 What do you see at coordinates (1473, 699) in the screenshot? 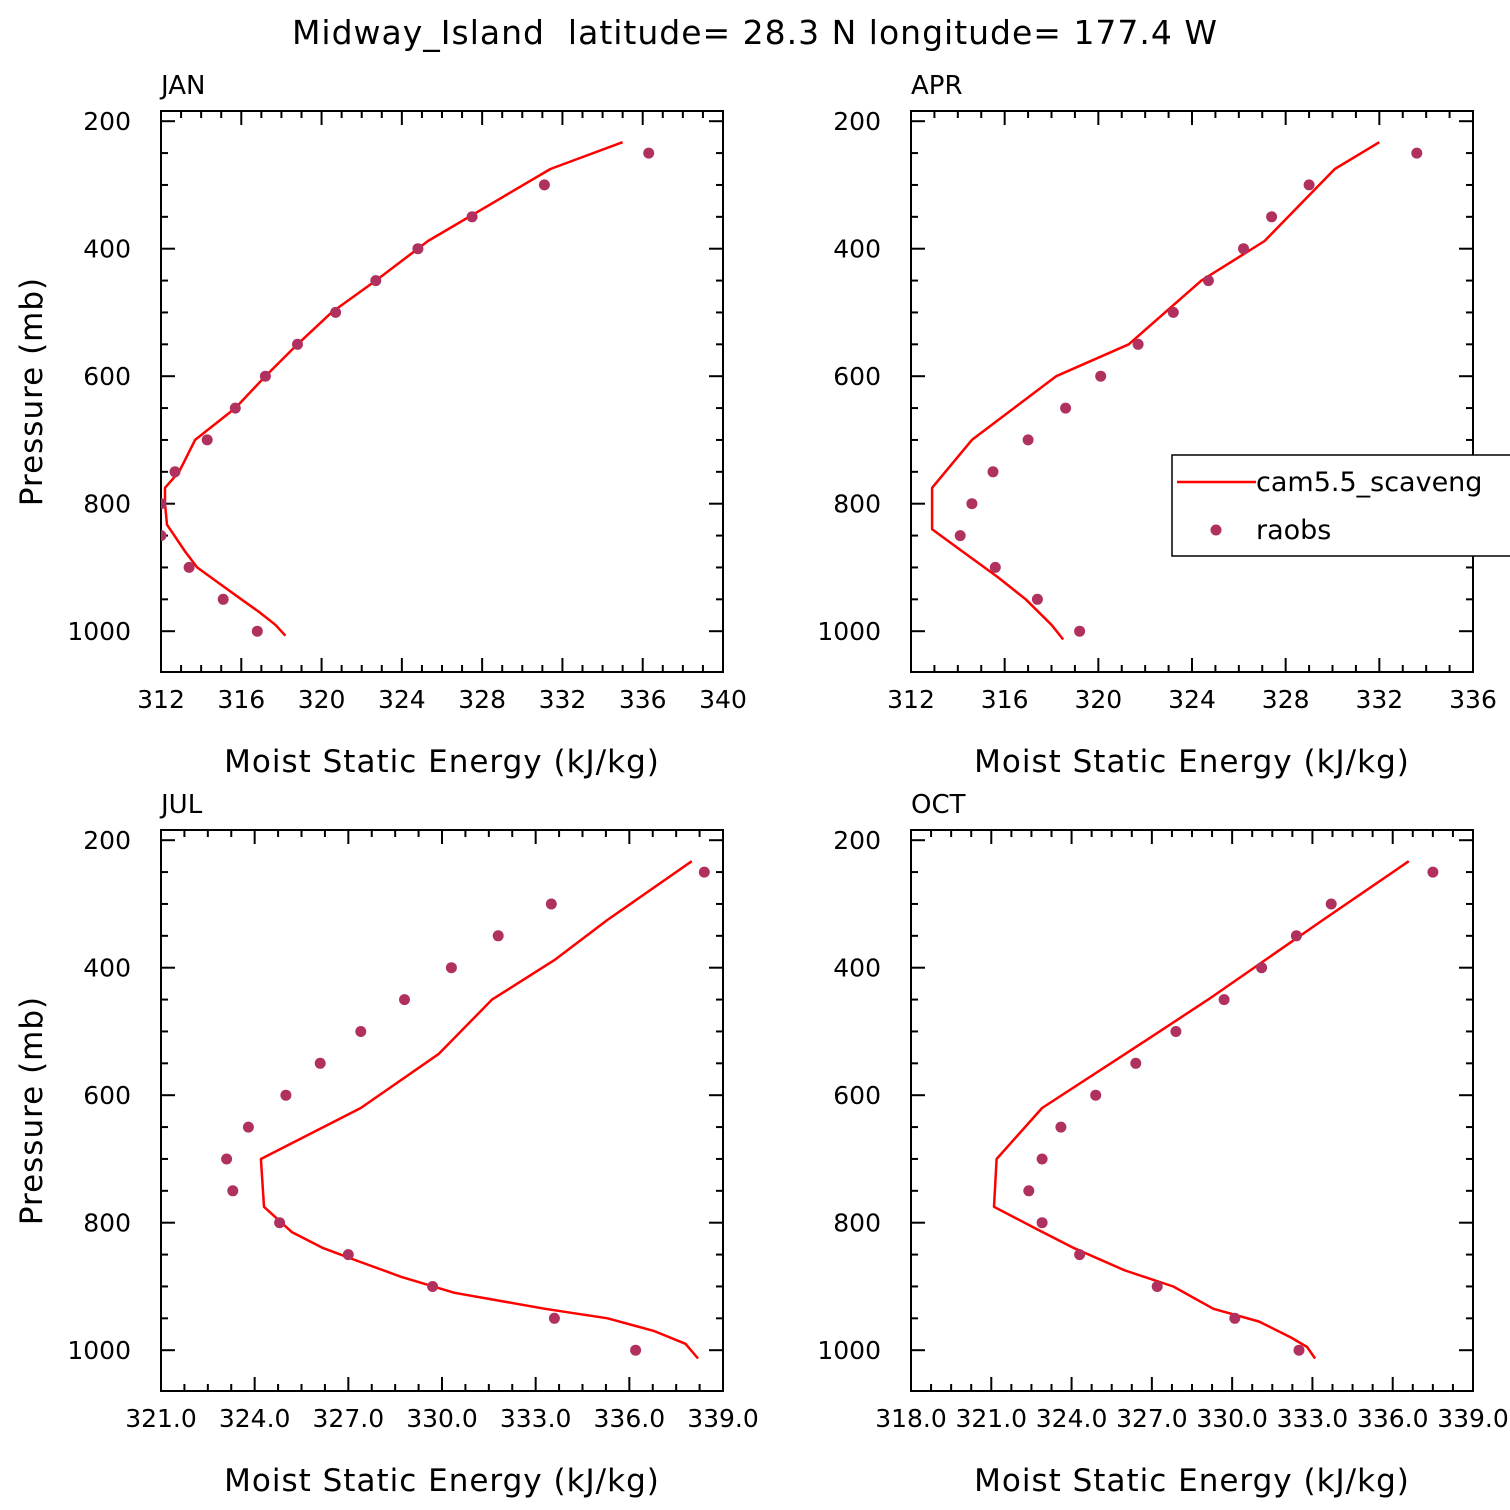
I see `x-tick-label: 336` at bounding box center [1473, 699].